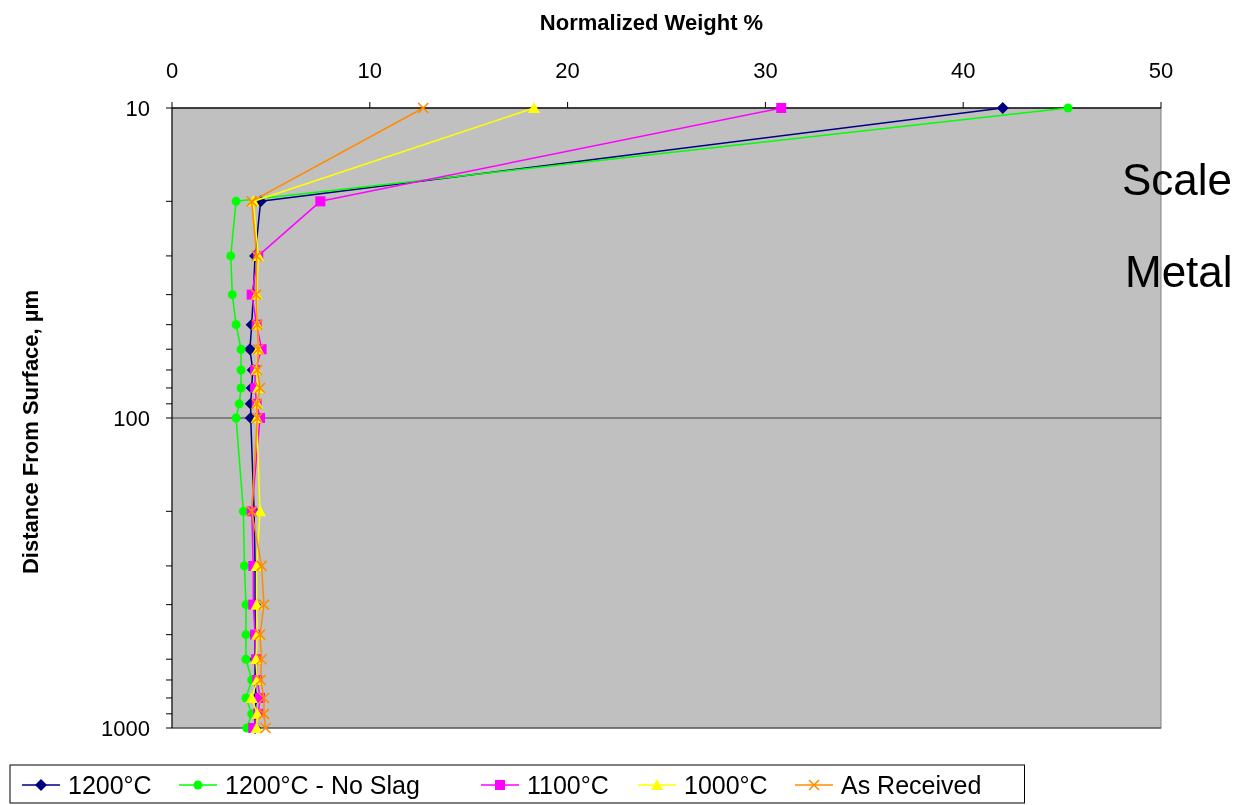  What do you see at coordinates (1177, 180) in the screenshot?
I see `annotation: Scale` at bounding box center [1177, 180].